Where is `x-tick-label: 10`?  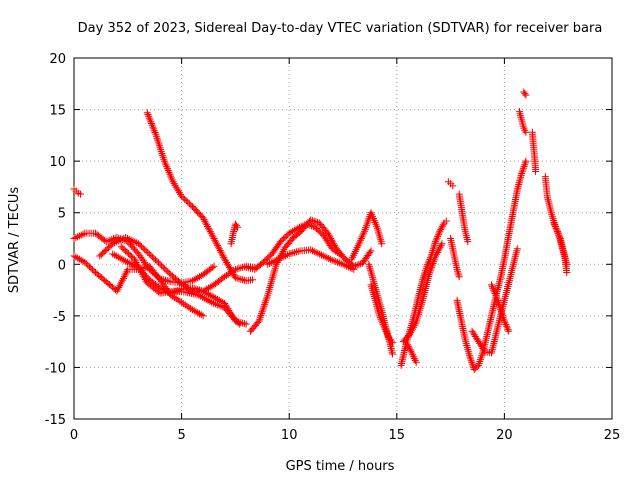 x-tick-label: 10 is located at coordinates (289, 435).